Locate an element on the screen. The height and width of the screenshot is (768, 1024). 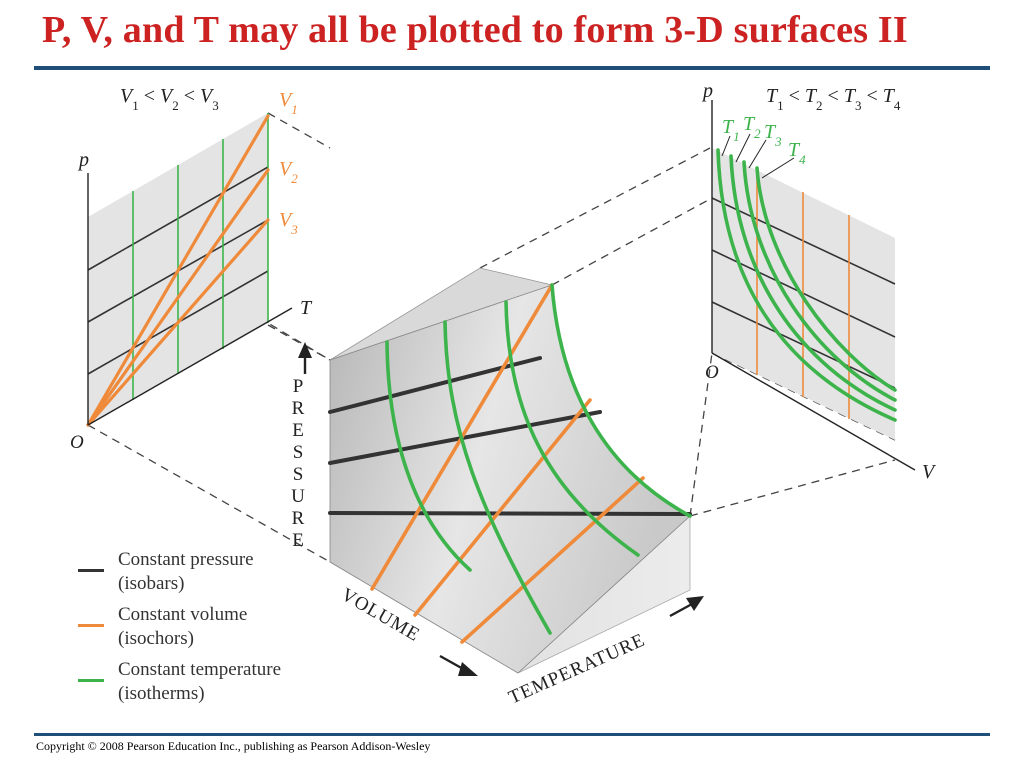
pt-isochor-v3 is located at coordinates (178, 322).